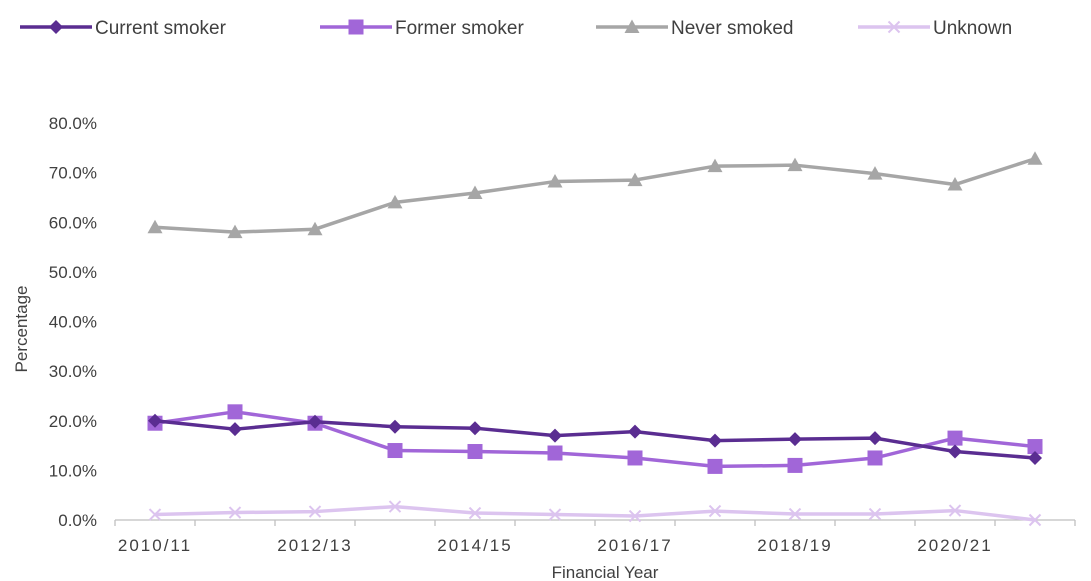 The height and width of the screenshot is (581, 1091). I want to click on series-former-smoker, so click(595, 439).